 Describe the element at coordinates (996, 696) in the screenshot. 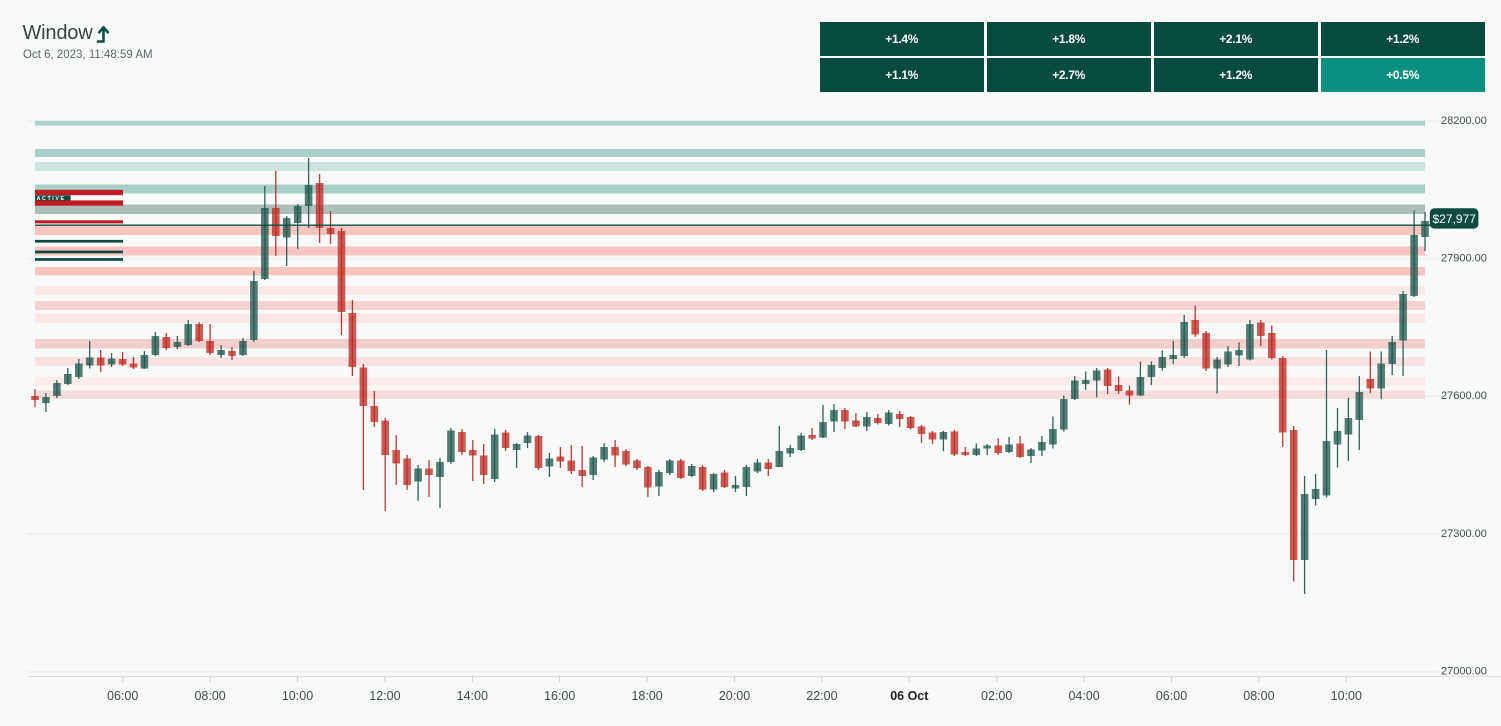

I see `svg-text: 02:00` at that location.